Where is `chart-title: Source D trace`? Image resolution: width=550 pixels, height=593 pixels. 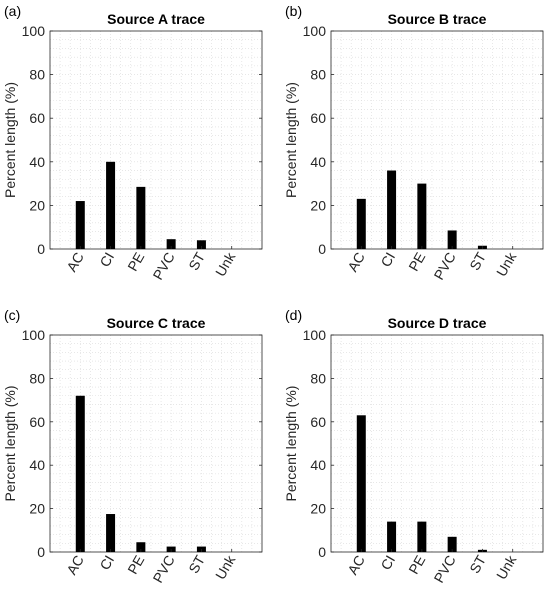 chart-title: Source D trace is located at coordinates (437, 323).